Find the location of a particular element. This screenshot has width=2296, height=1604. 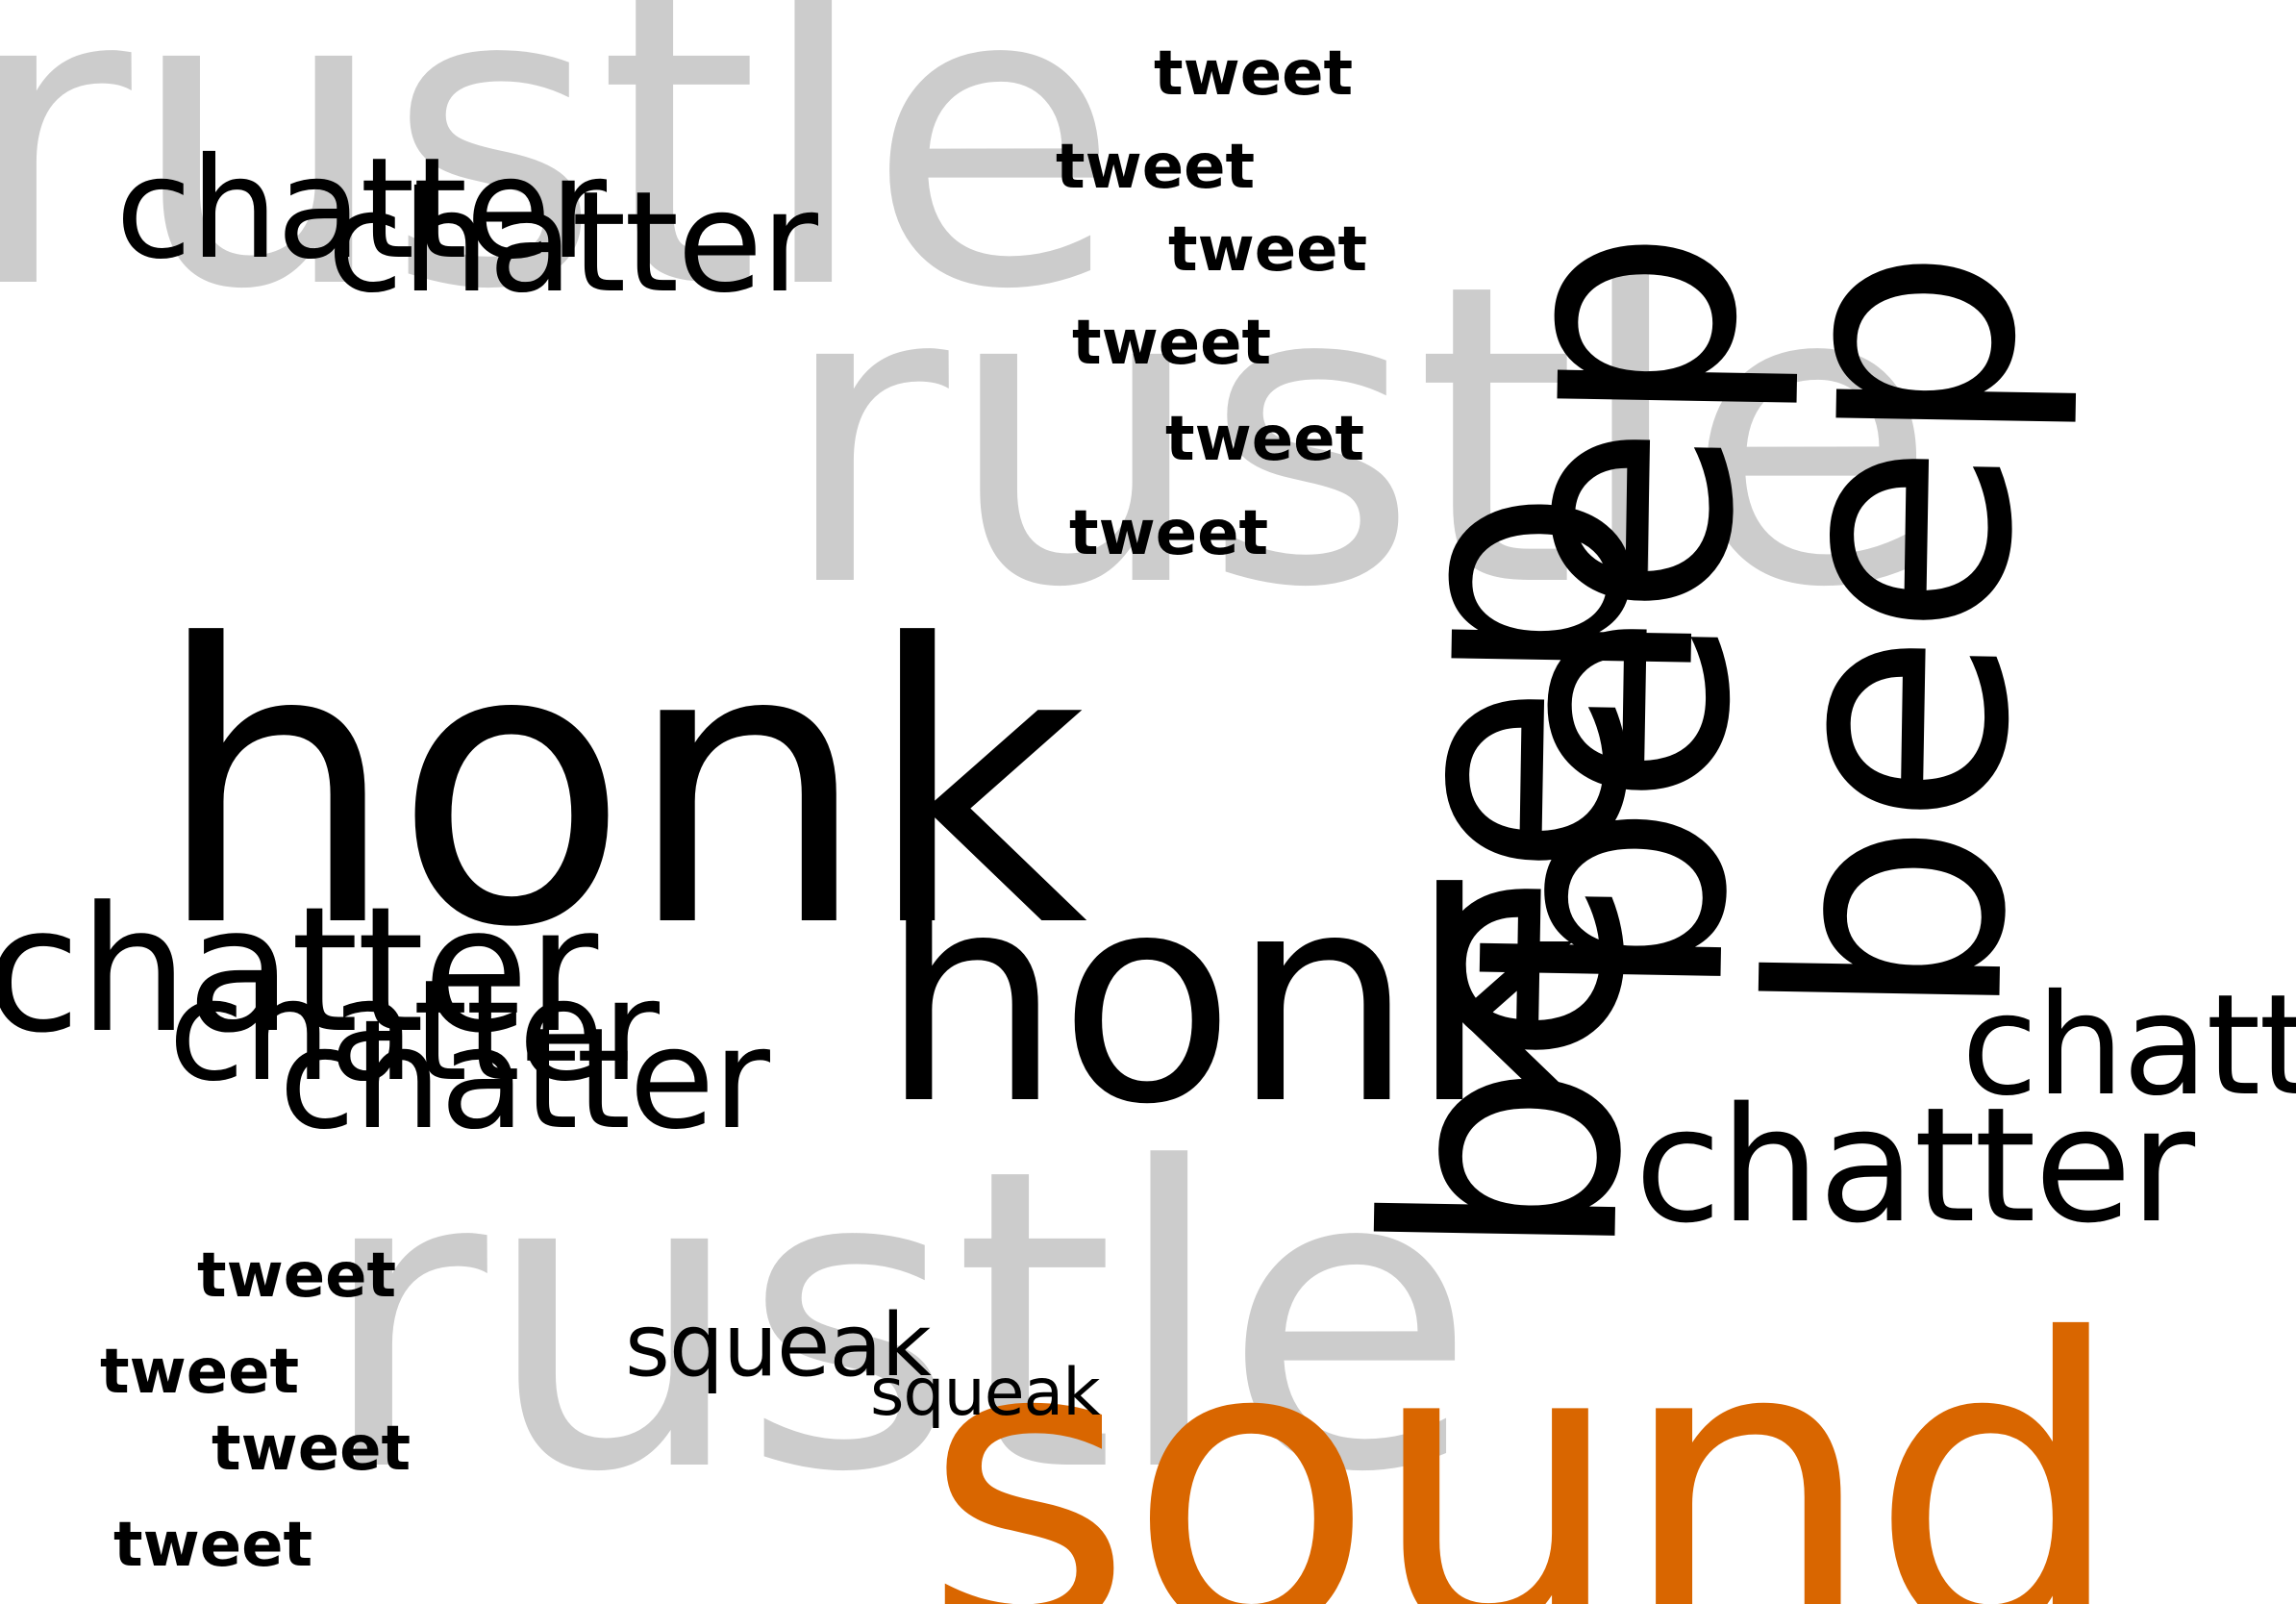

rustle-word-top: rustle is located at coordinates (560, 190).